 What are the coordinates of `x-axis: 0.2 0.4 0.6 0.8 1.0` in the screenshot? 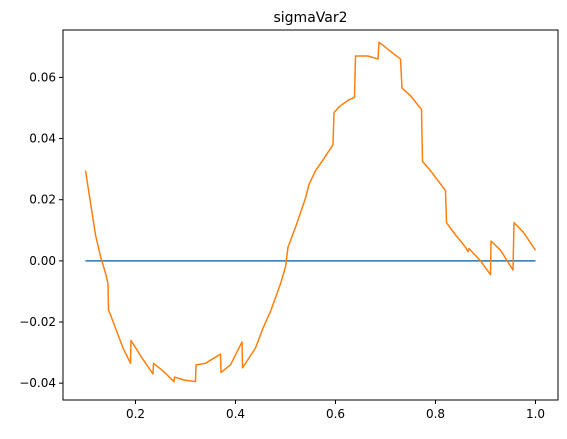 It's located at (335, 410).